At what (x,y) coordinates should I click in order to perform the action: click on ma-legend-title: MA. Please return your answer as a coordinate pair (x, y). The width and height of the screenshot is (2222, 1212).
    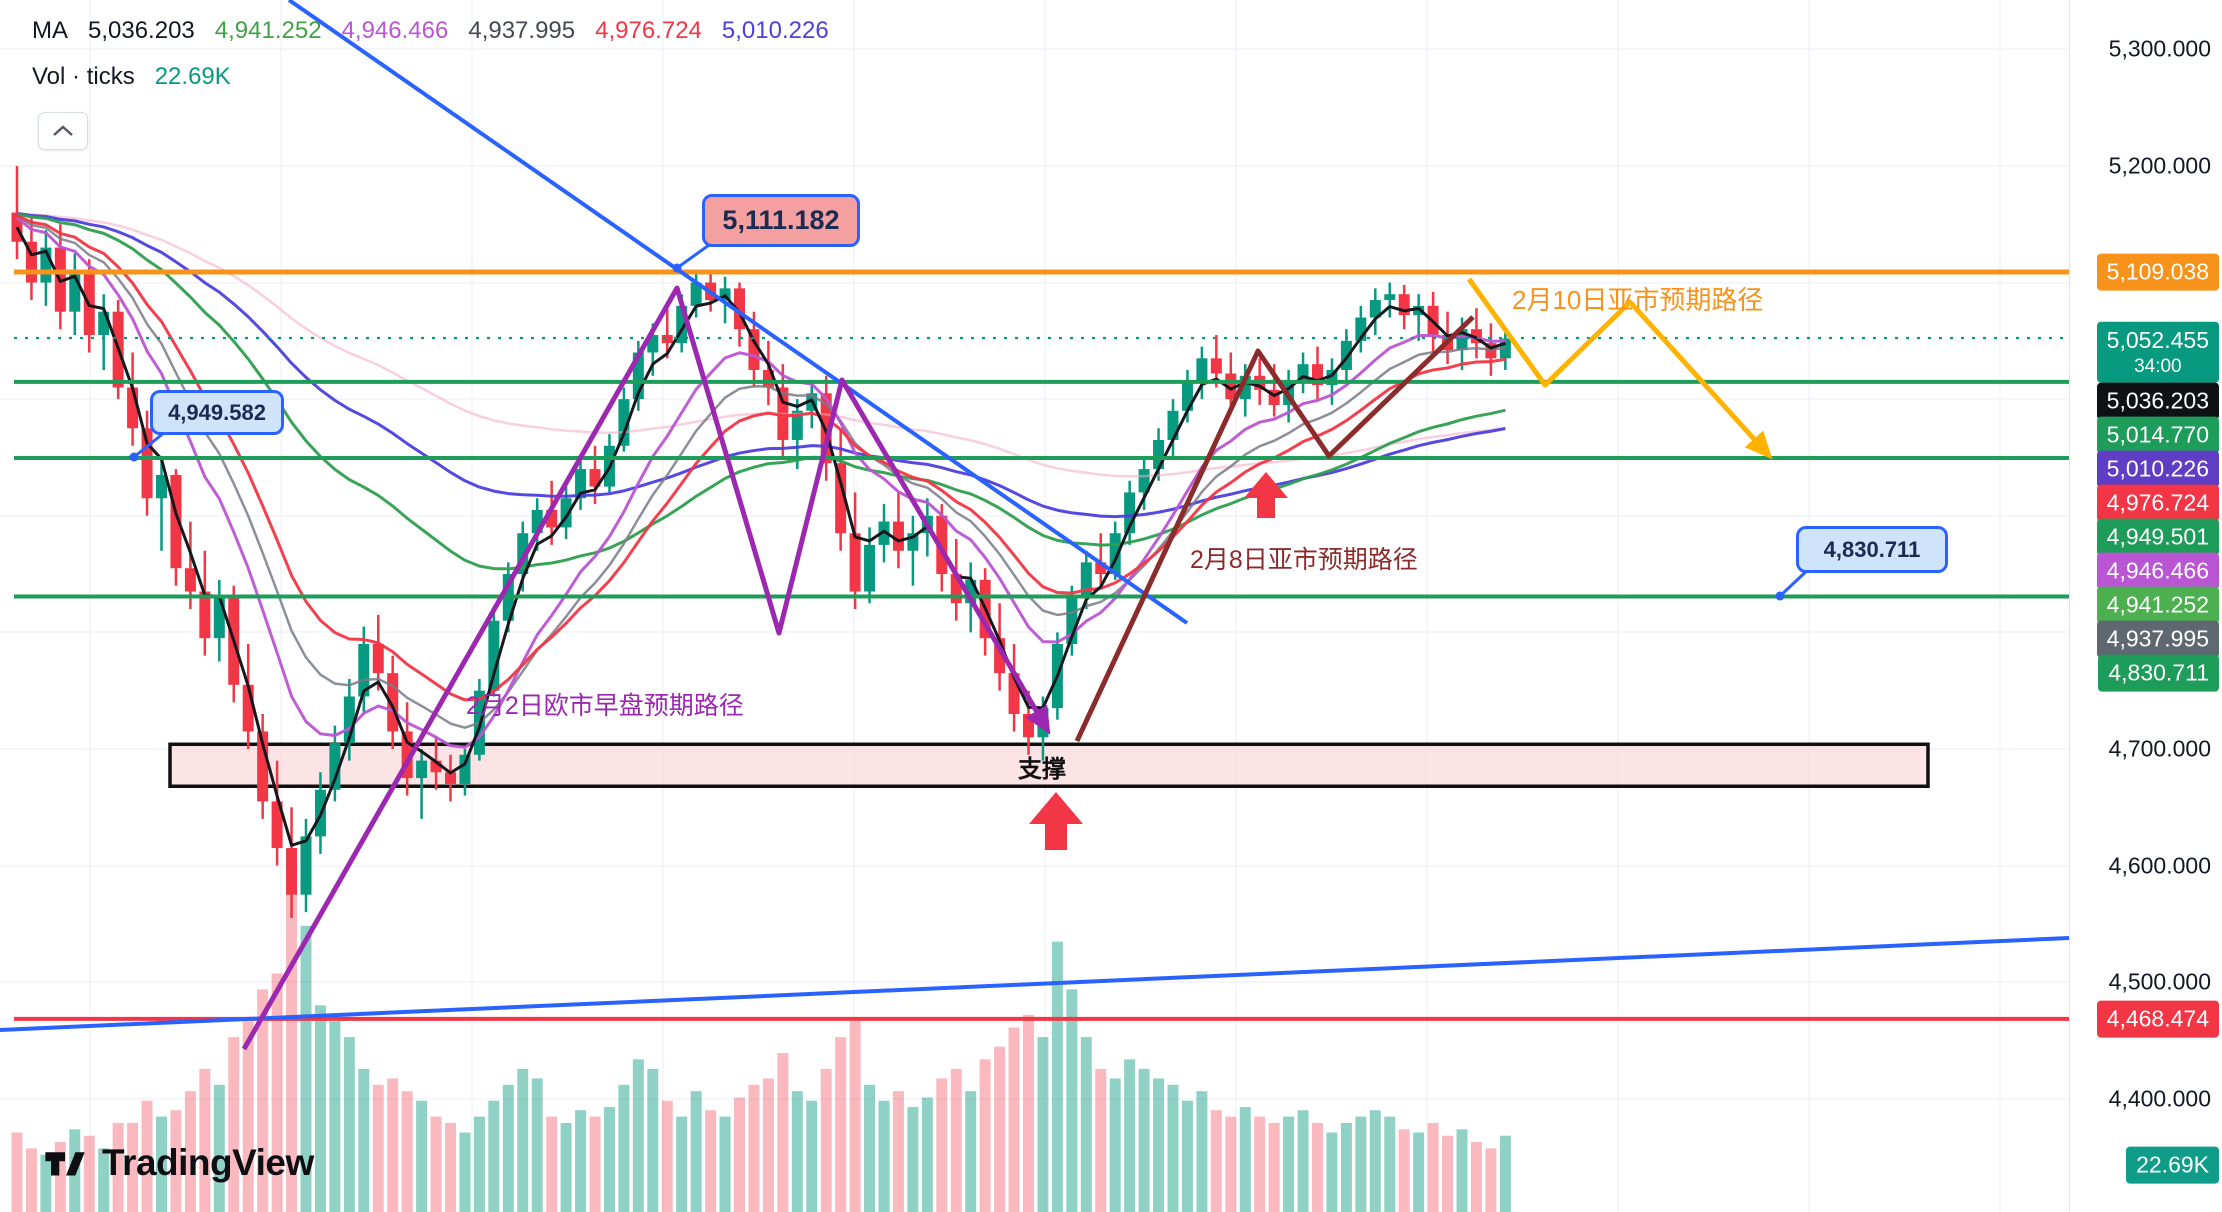
    Looking at the image, I should click on (50, 30).